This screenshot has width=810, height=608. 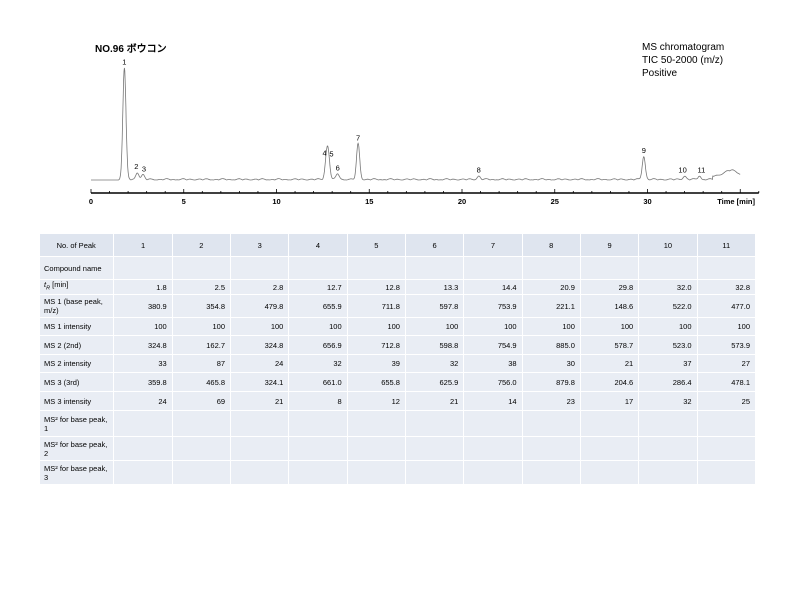 I want to click on table-cell: 465.8, so click(x=202, y=382).